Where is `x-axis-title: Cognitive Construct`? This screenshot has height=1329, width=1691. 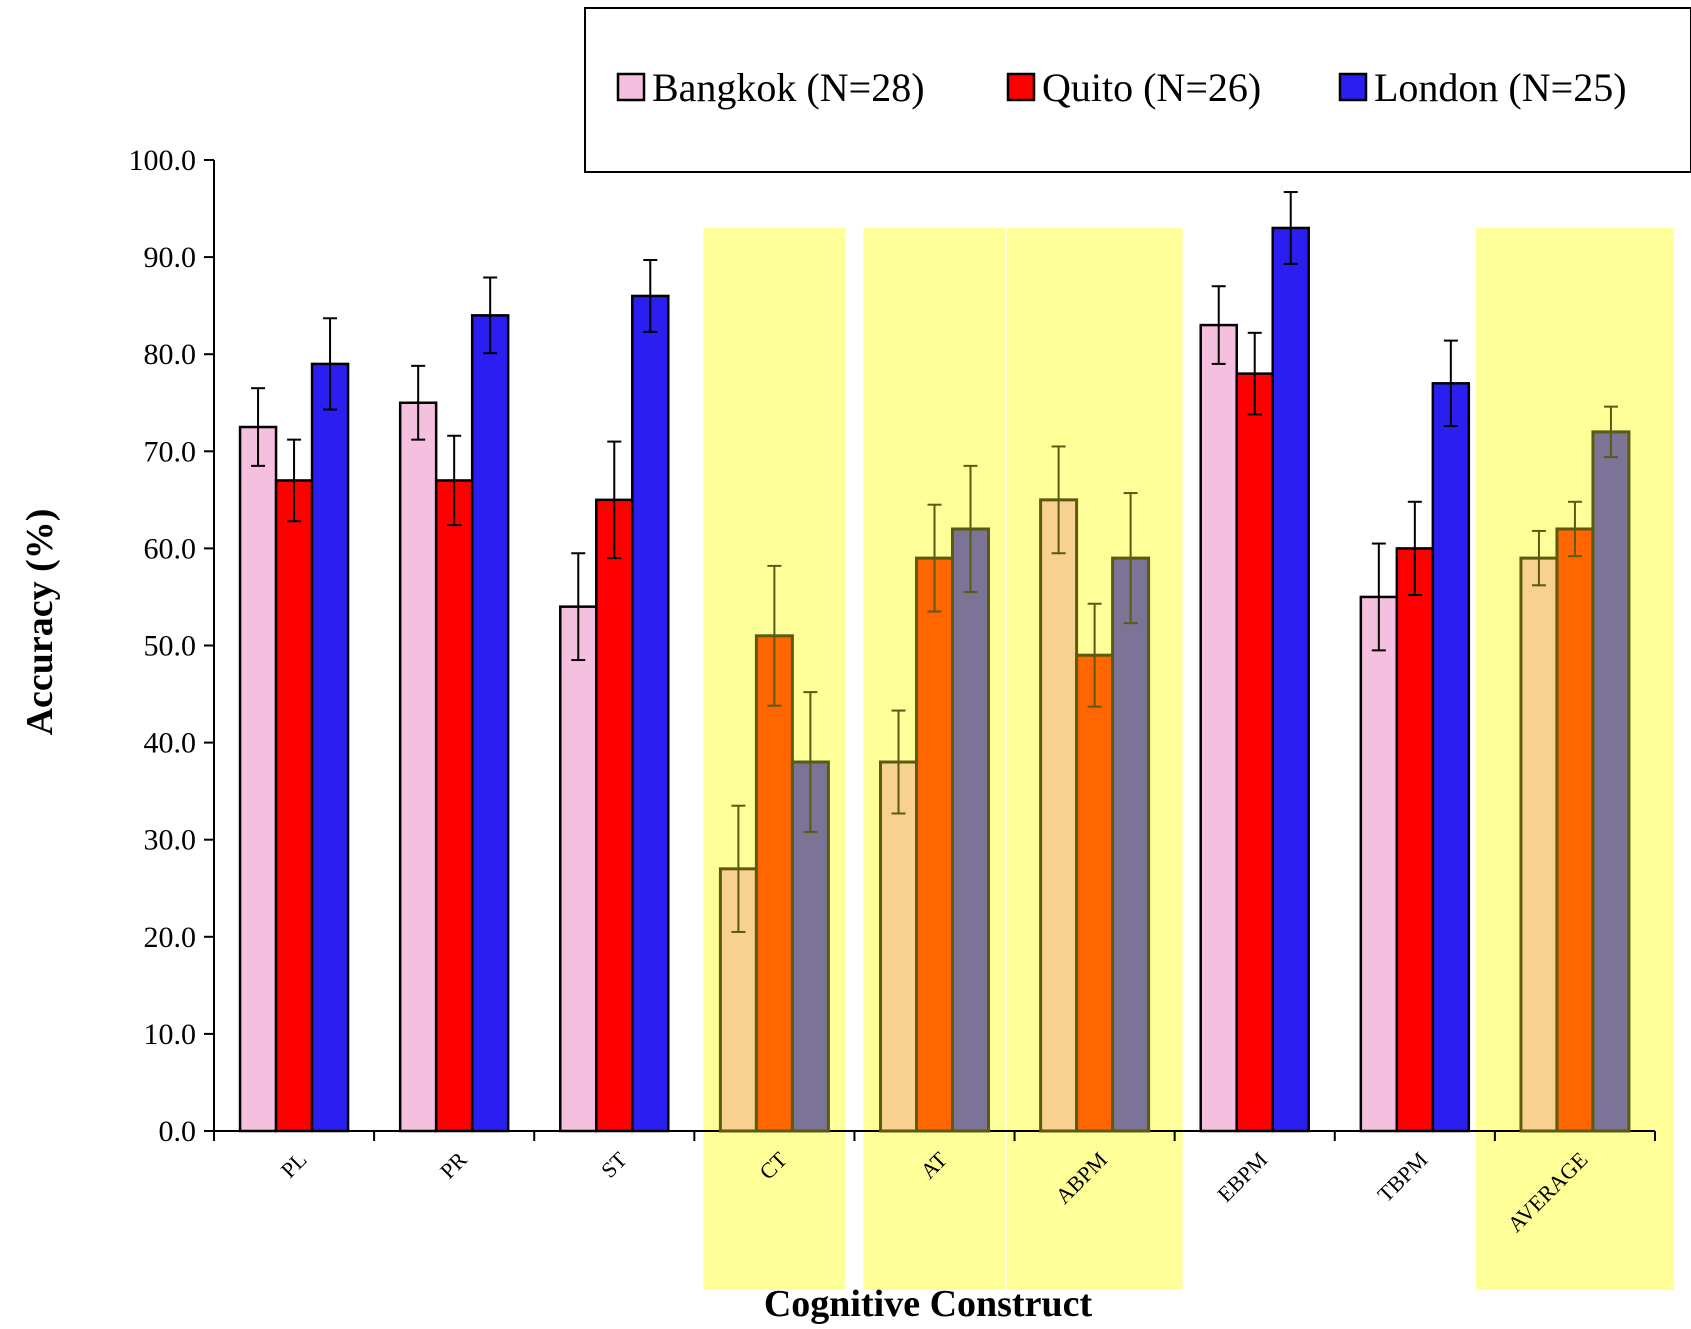
x-axis-title: Cognitive Construct is located at coordinates (928, 1304).